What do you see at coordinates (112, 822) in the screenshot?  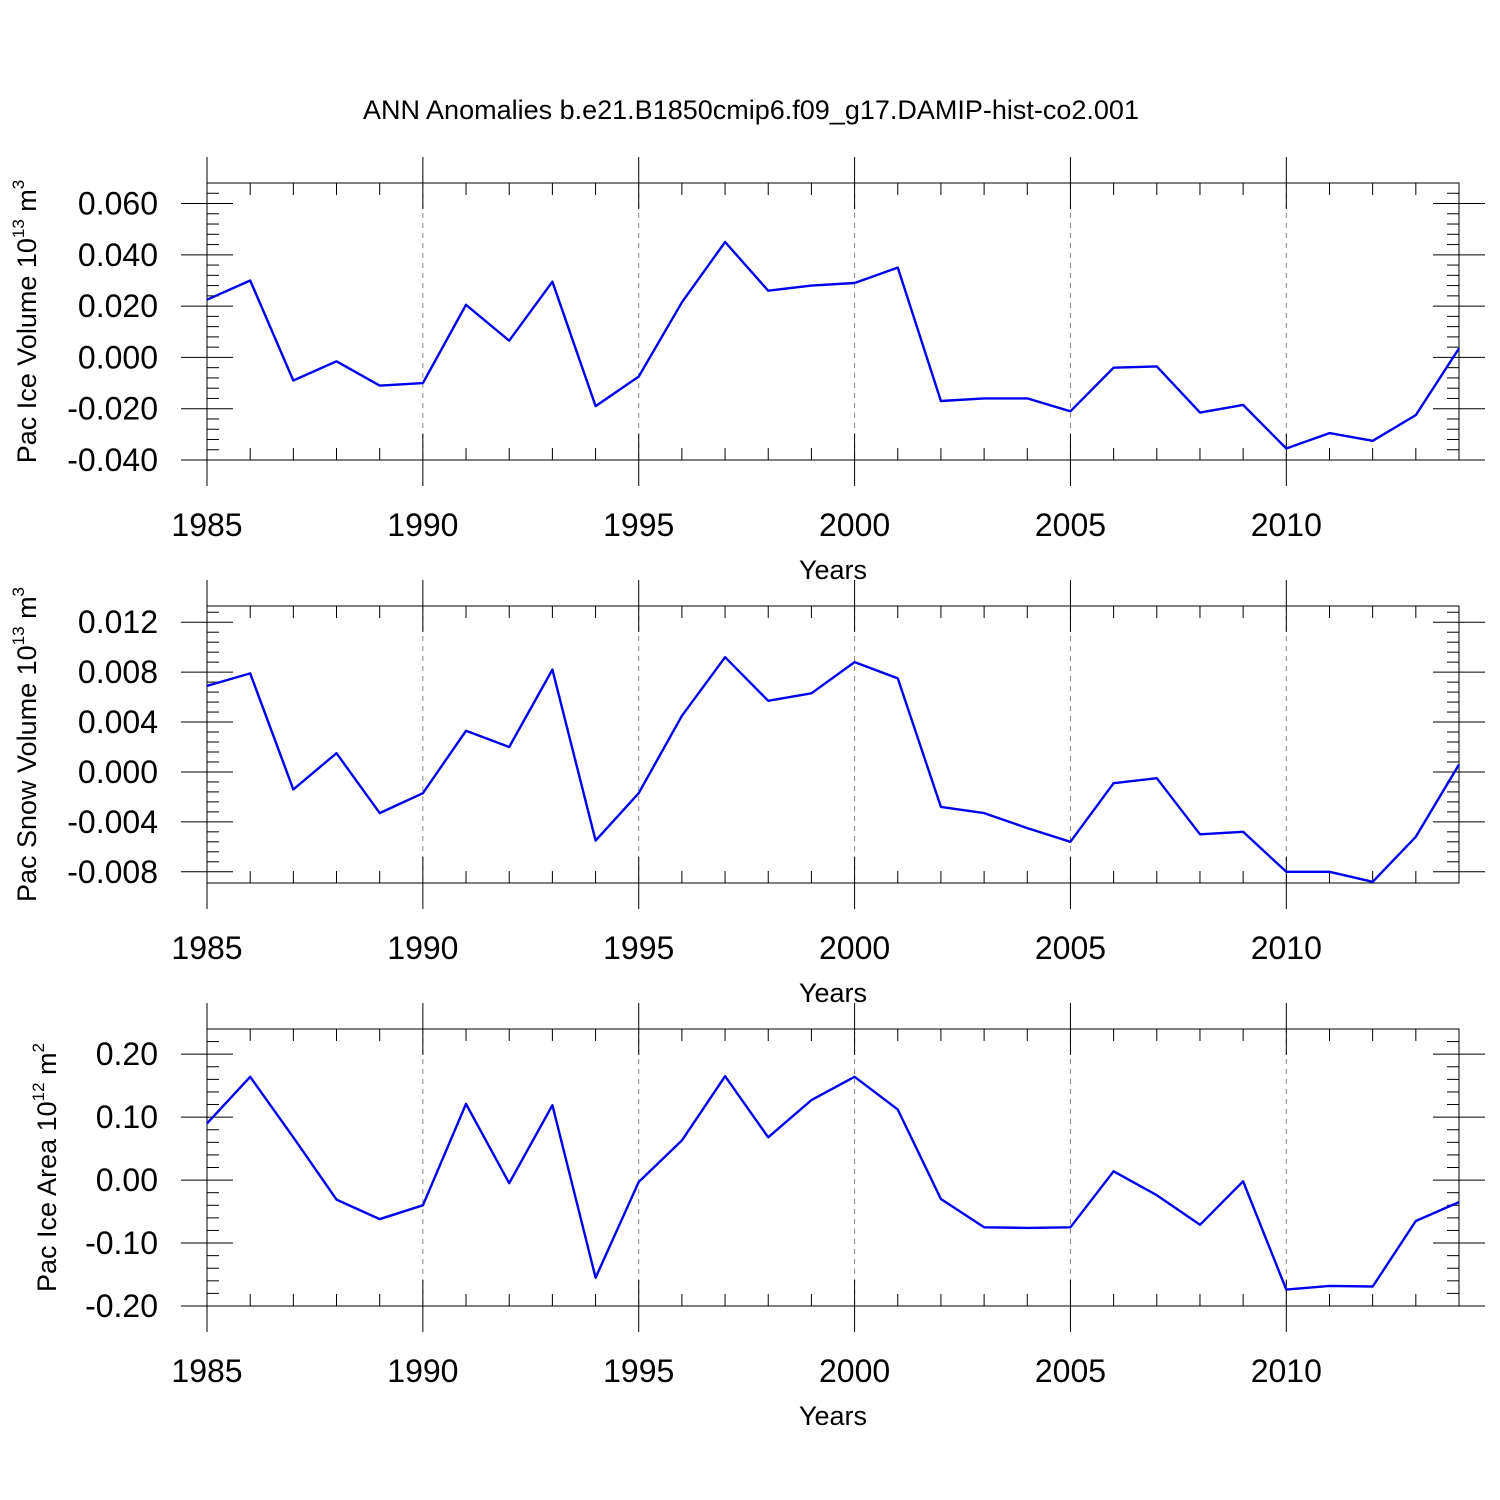 I see `y-tick-label: -0.004` at bounding box center [112, 822].